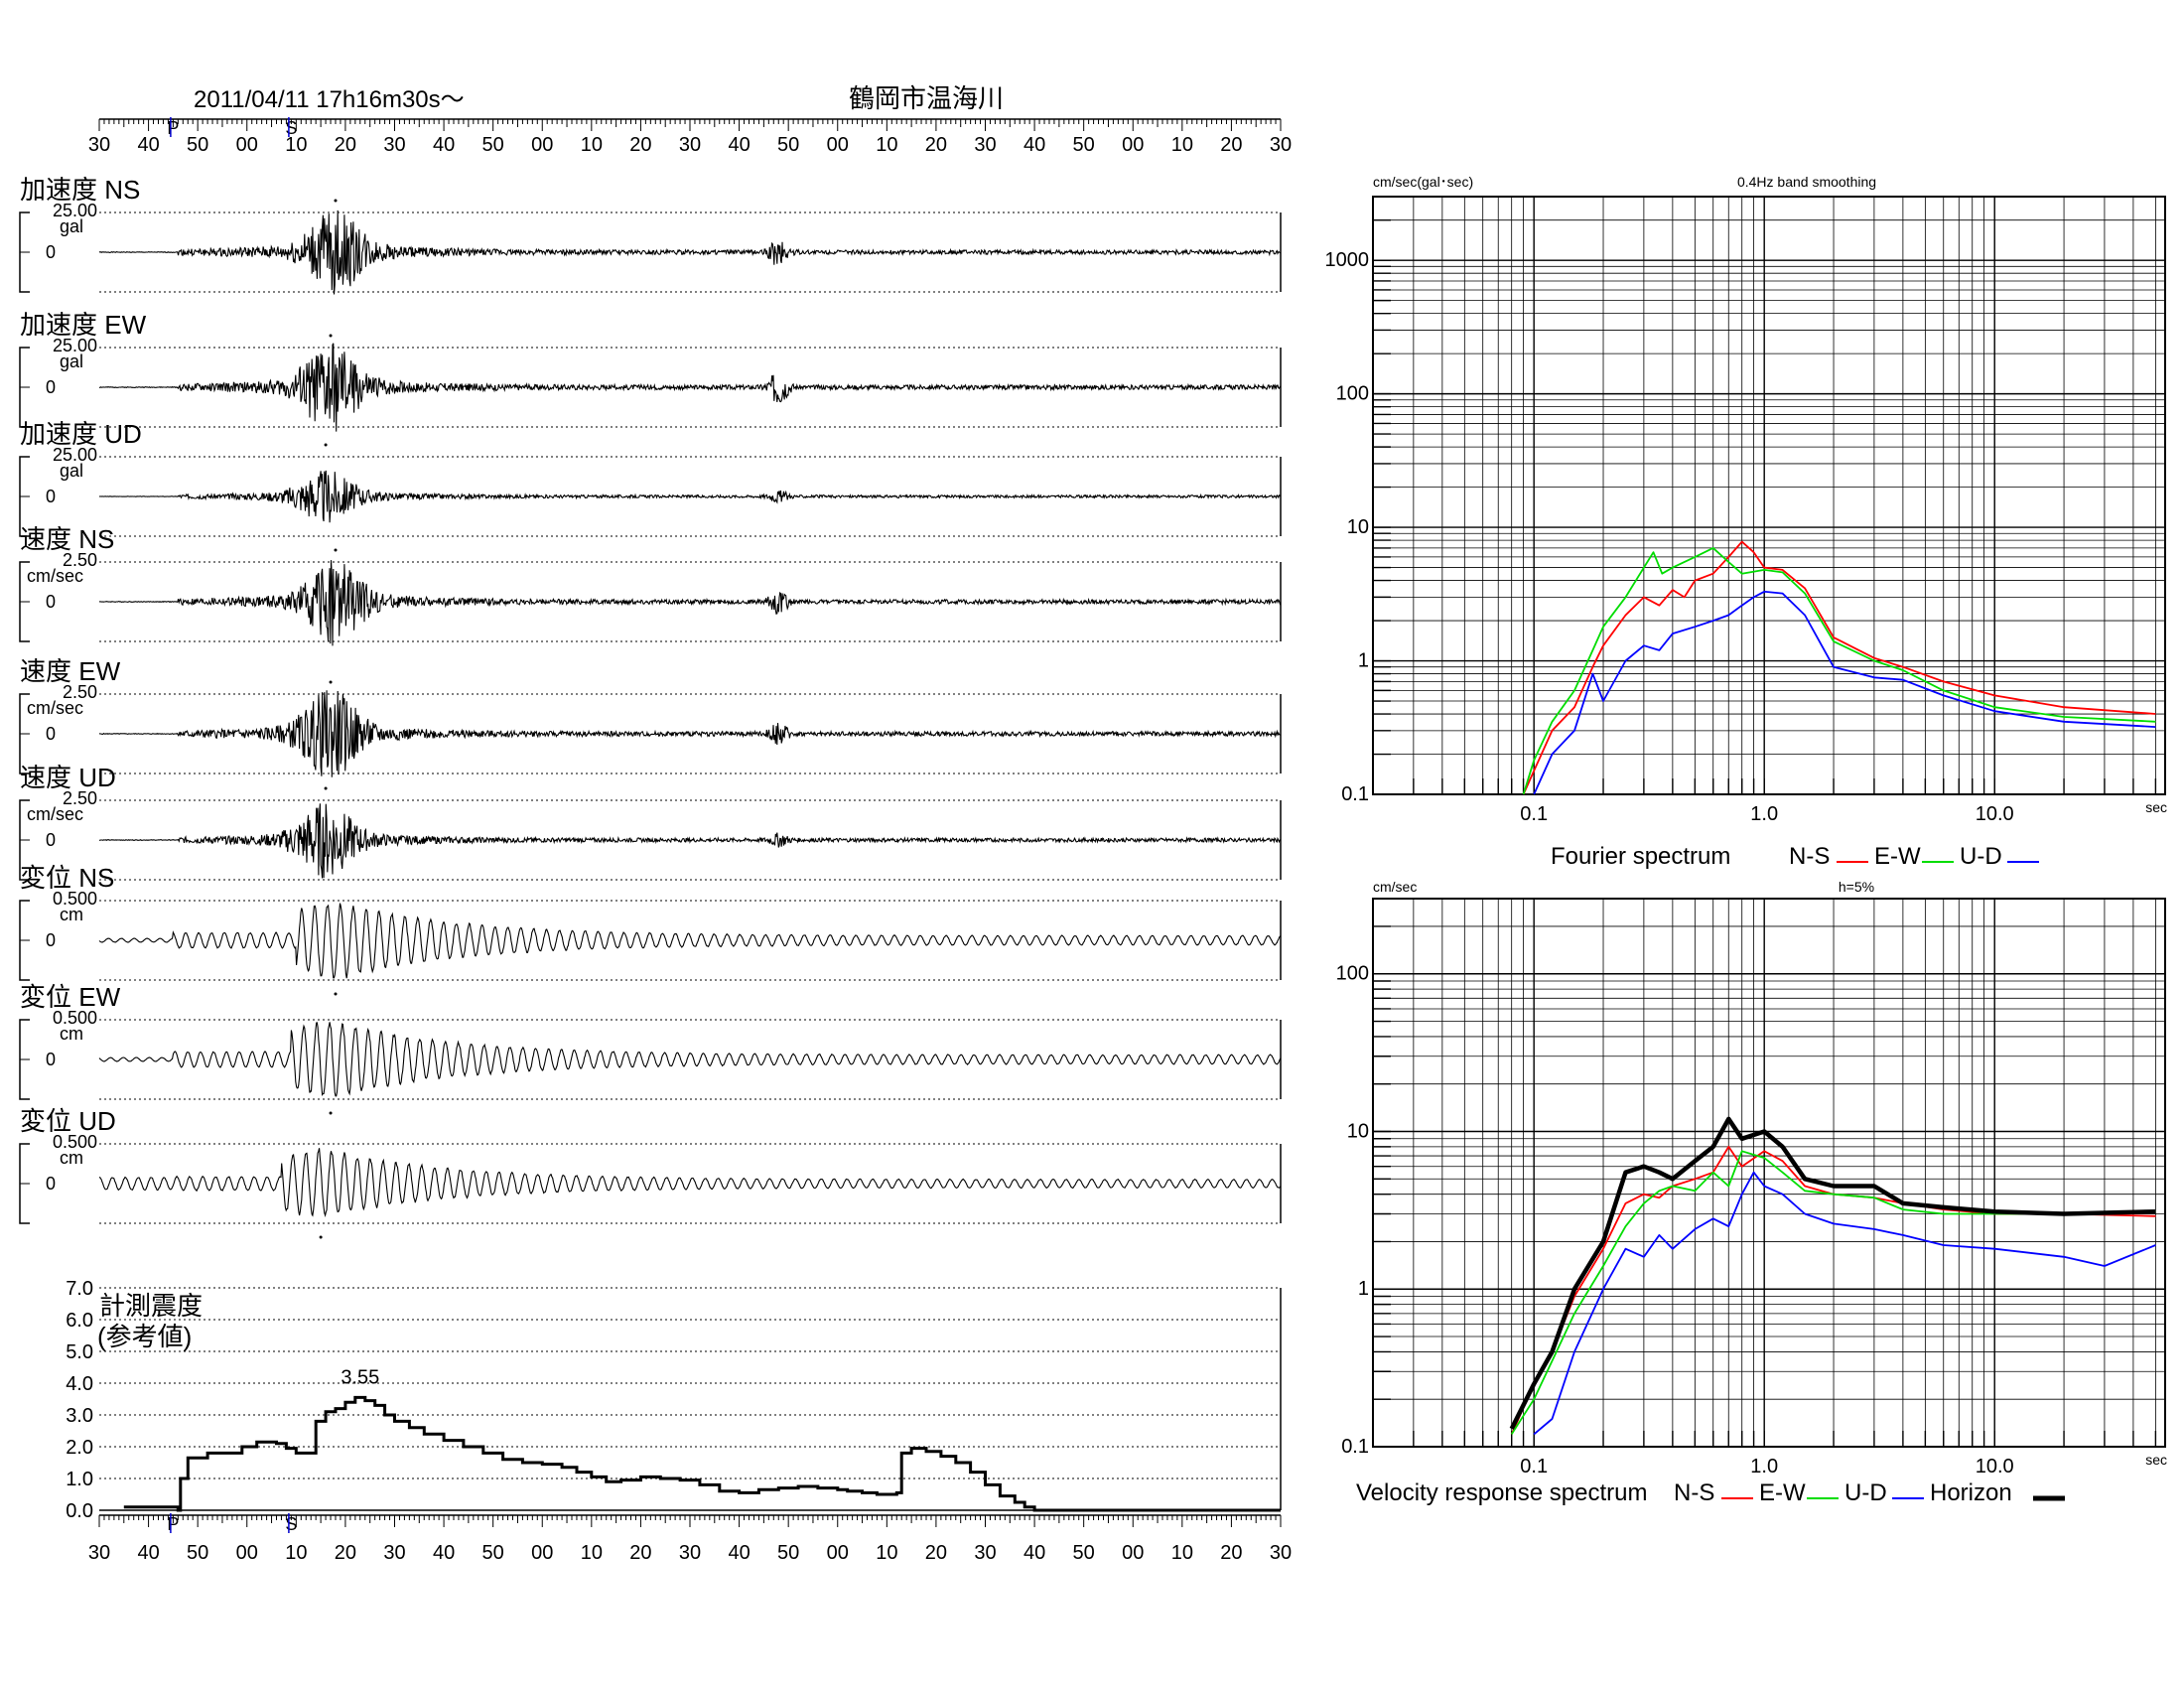 The width and height of the screenshot is (2184, 1688). Describe the element at coordinates (1347, 260) in the screenshot. I see `spectrum-y-label: 1000` at that location.